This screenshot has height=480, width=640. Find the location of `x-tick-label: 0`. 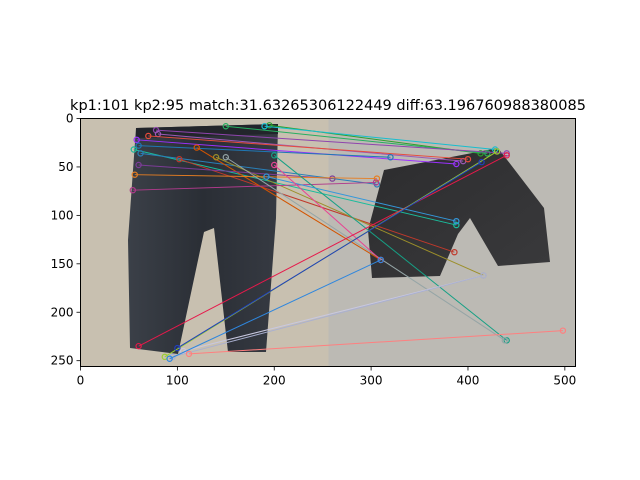

x-tick-label: 0 is located at coordinates (81, 381).